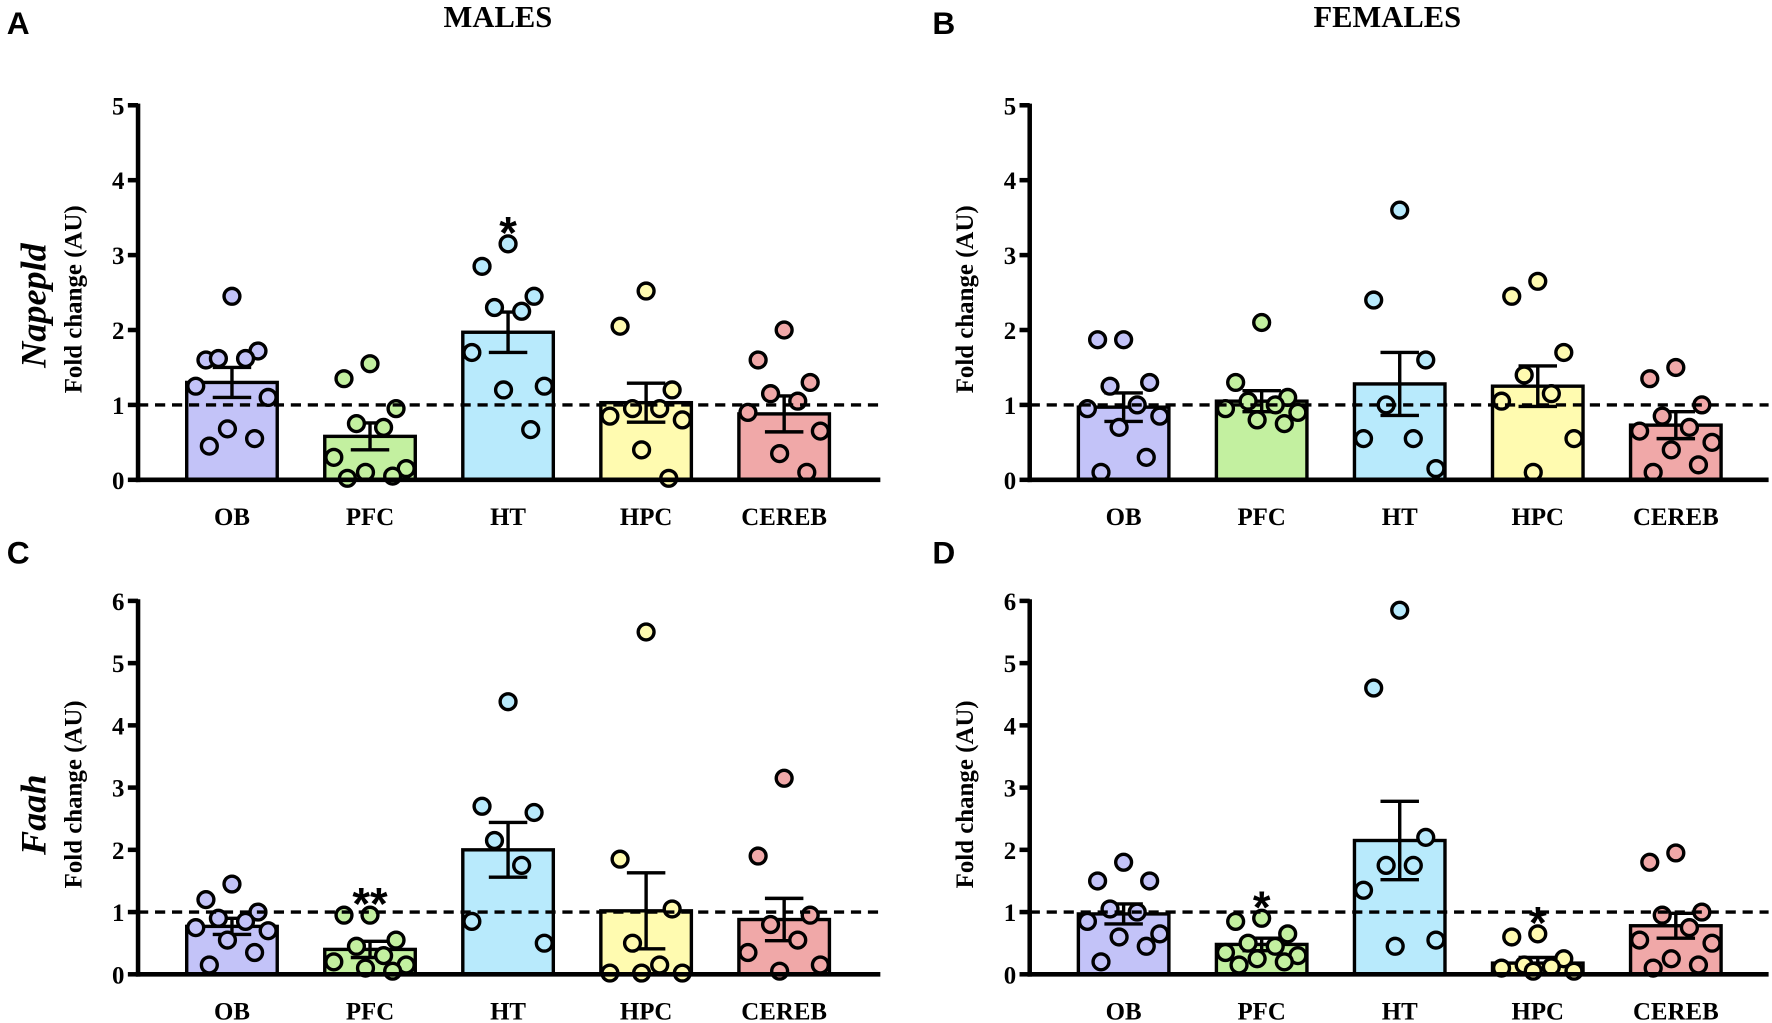 The height and width of the screenshot is (1023, 1772). Describe the element at coordinates (1010, 913) in the screenshot. I see `y-tick-label: 1` at that location.